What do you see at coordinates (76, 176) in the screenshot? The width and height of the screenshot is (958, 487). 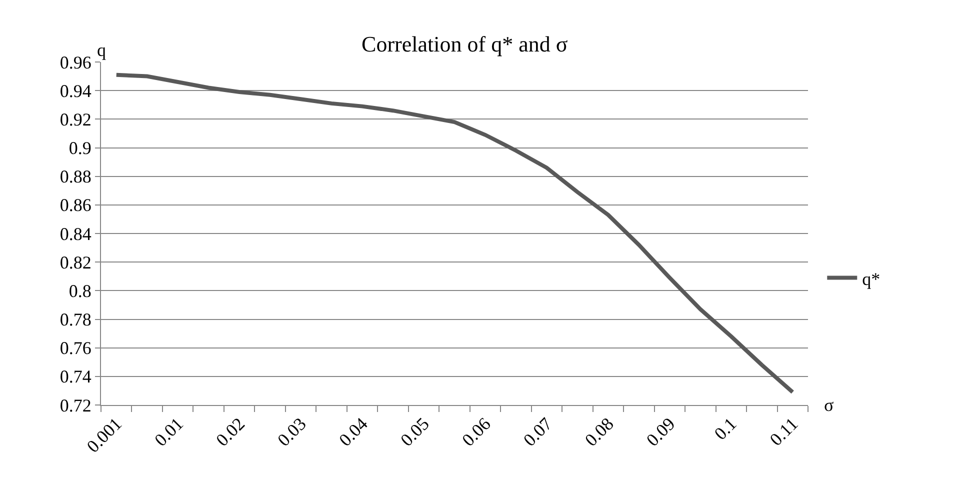 I see `y-tick-label: 0.88` at bounding box center [76, 176].